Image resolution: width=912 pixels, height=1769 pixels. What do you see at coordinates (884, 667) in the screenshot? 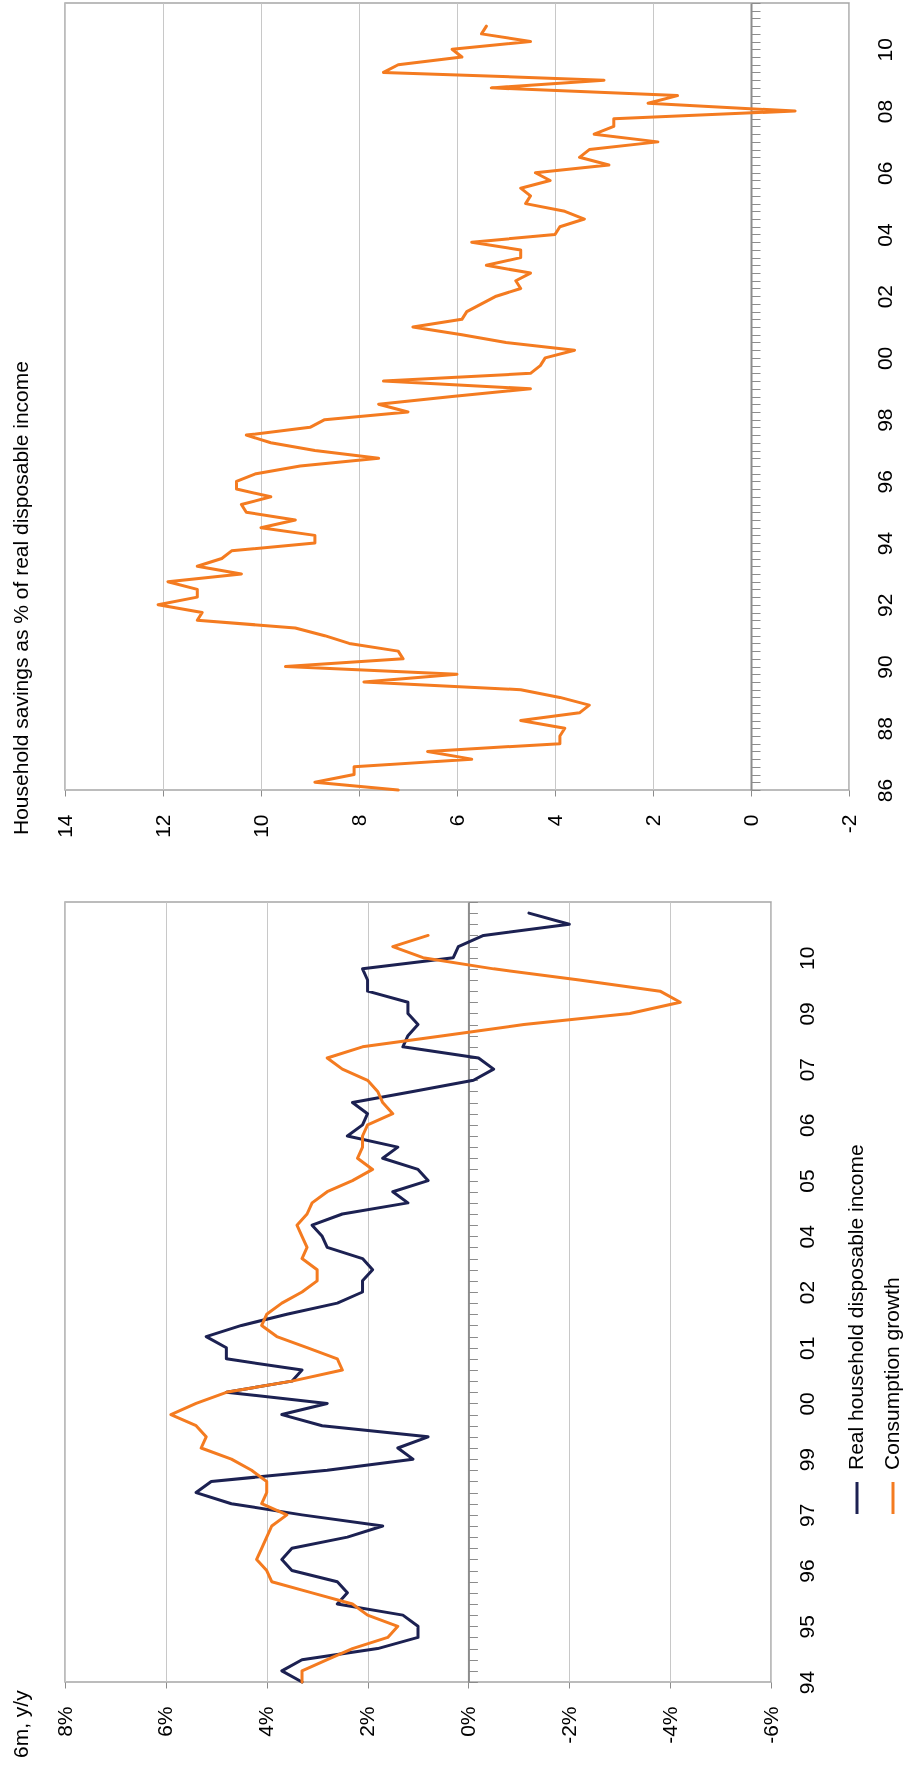
I see `y-tick-label: 90` at bounding box center [884, 667].